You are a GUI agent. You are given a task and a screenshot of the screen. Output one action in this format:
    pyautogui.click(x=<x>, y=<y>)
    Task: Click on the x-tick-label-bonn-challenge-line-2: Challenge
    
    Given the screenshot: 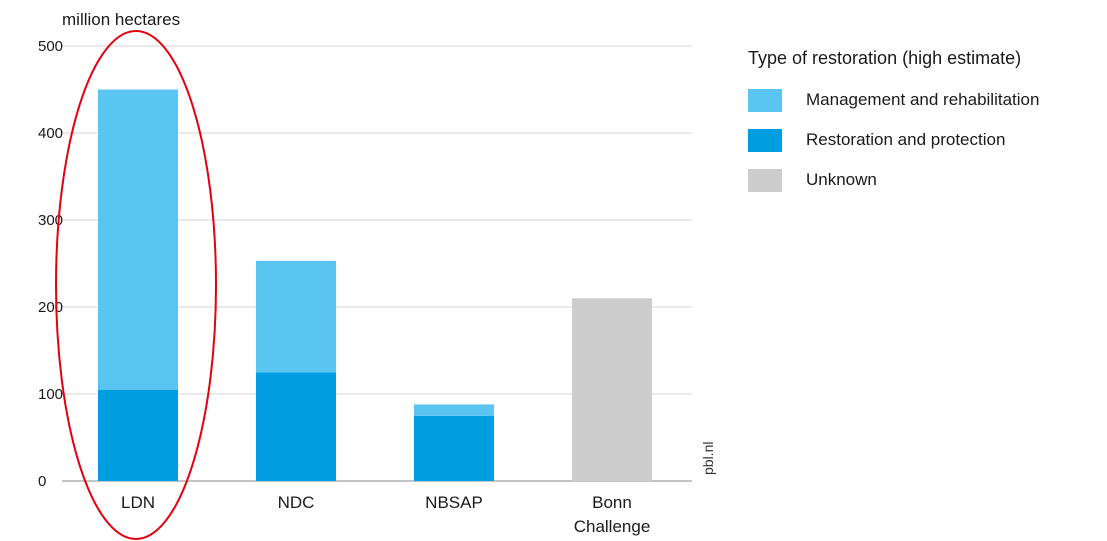 What is the action you would take?
    pyautogui.click(x=612, y=526)
    